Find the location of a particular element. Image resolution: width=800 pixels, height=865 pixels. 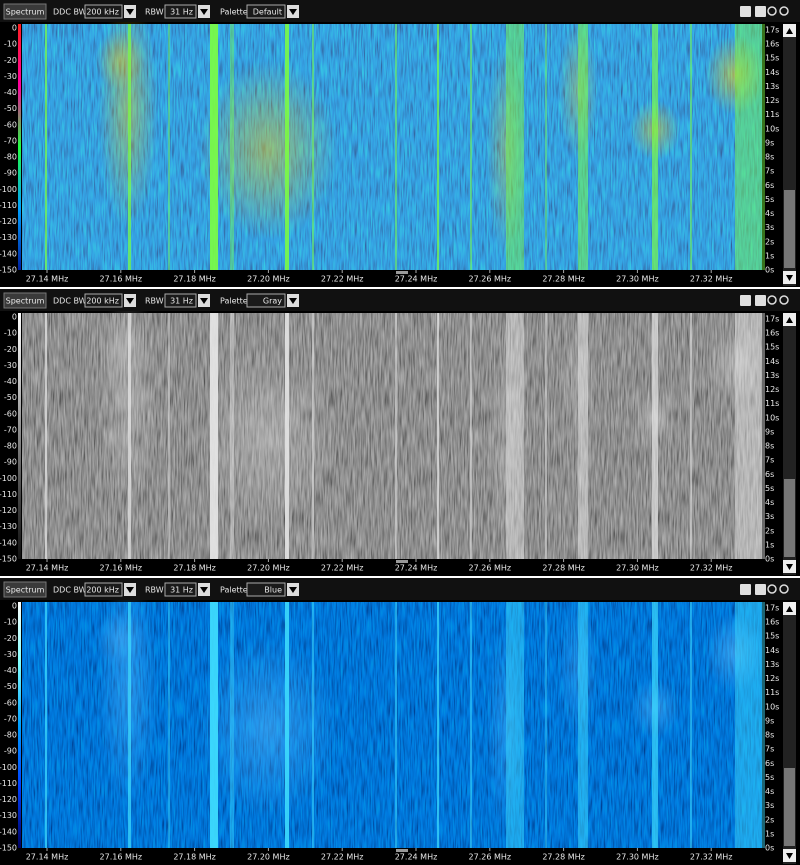

time-tick-label: 7s is located at coordinates (769, 171).